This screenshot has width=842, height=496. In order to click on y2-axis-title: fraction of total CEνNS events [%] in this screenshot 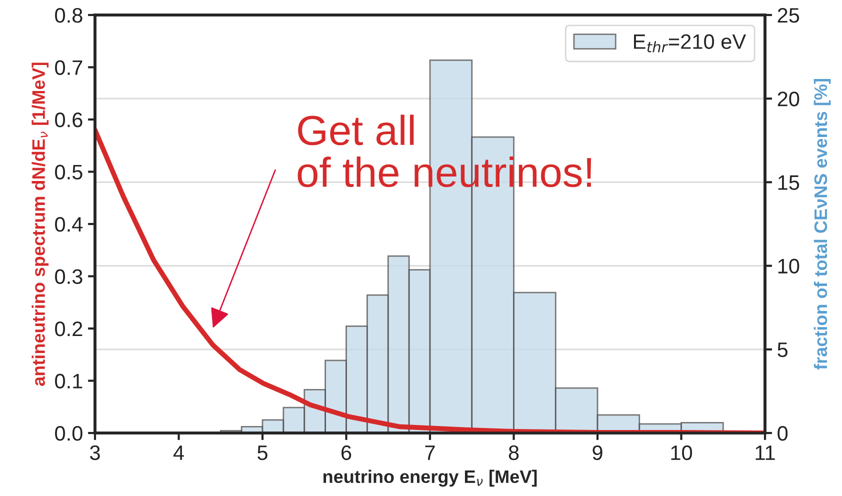, I will do `click(822, 224)`.